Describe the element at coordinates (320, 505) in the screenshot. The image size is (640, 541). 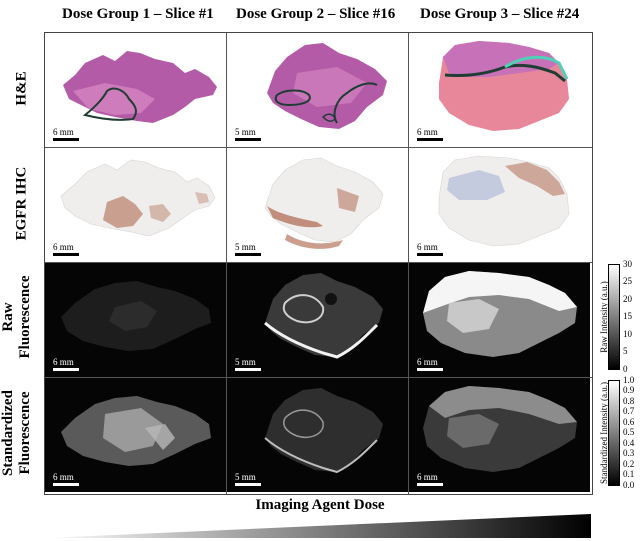
I see `imaging-agent-dose-label: Imaging Agent Dose` at that location.